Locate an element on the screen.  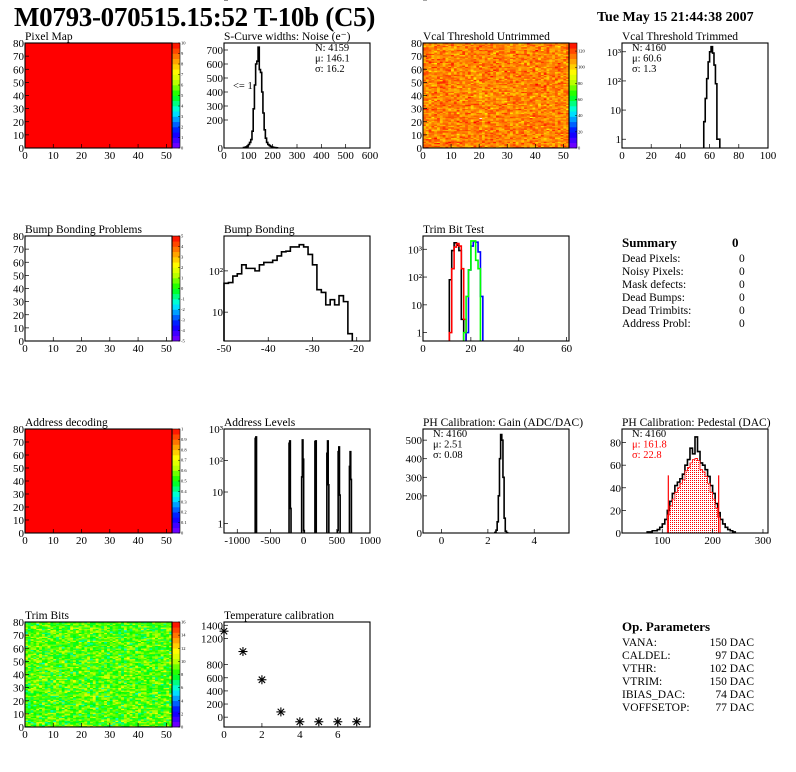
y-tick-label: 30 is located at coordinates (417, 110).